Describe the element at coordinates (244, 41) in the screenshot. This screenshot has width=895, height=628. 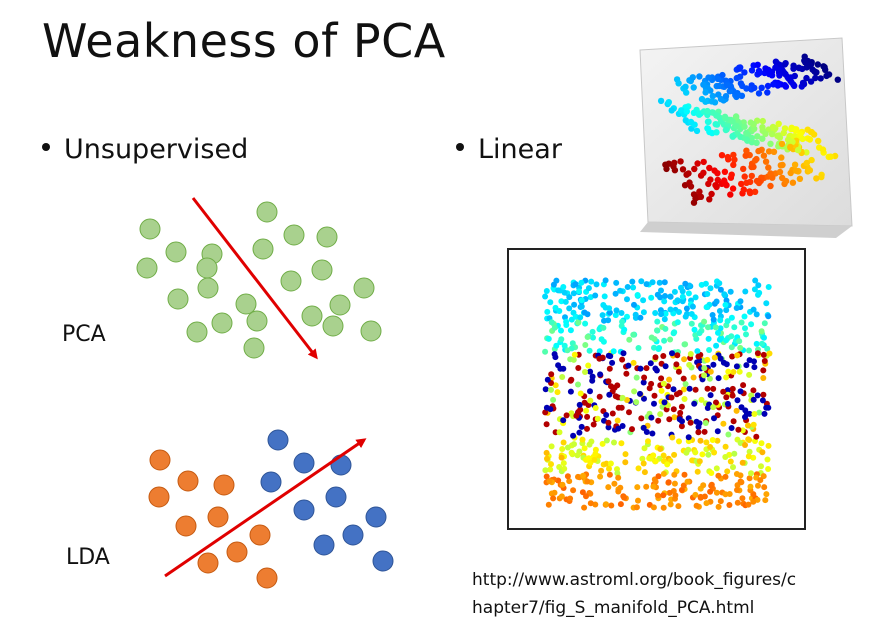
I see `slide-title: Weakness of PCA` at that location.